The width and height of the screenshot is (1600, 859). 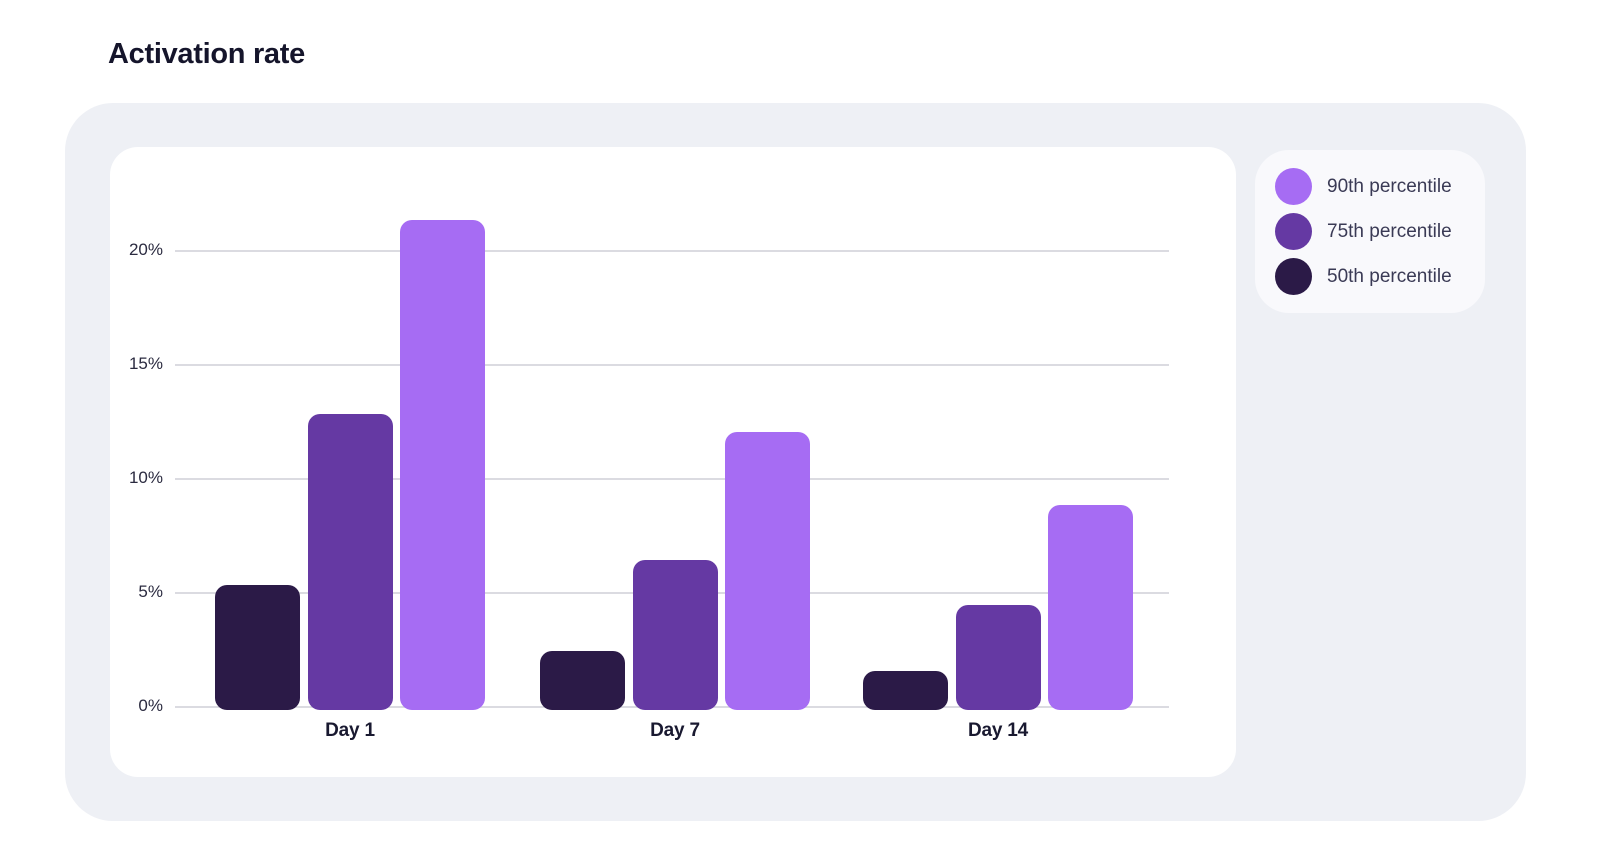 What do you see at coordinates (905, 690) in the screenshot?
I see `bar-day-14-50th-percentile` at bounding box center [905, 690].